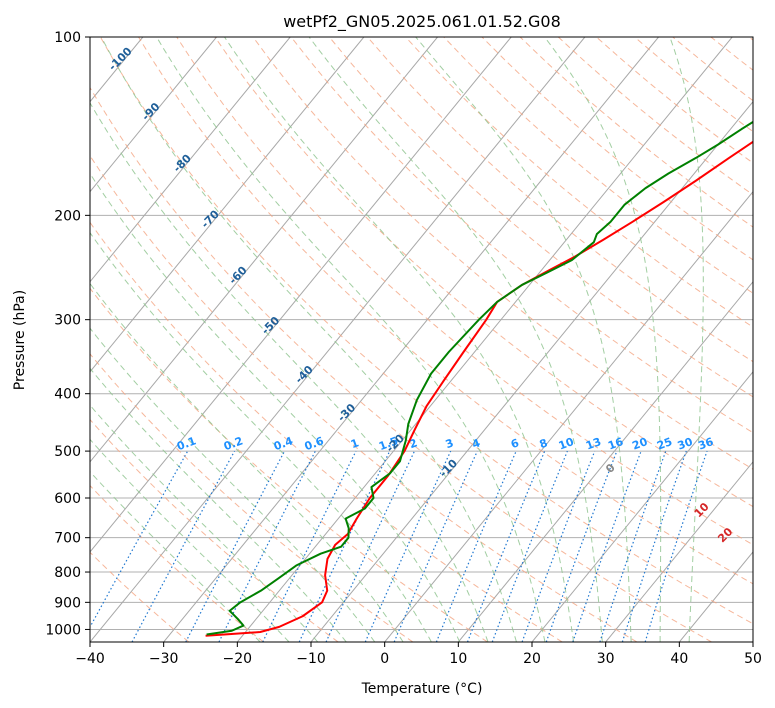  Describe the element at coordinates (384, 659) in the screenshot. I see `x-tick-label: 0` at that location.